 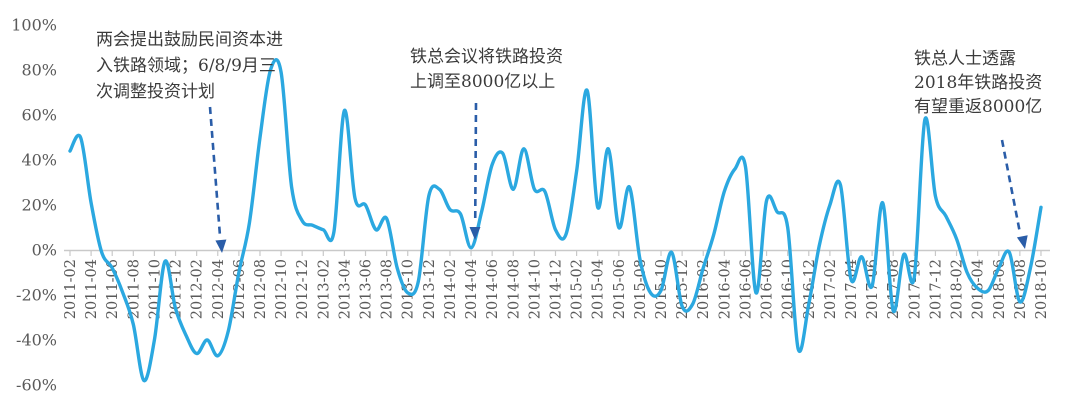 What do you see at coordinates (958, 289) in the screenshot?
I see `x-tick-label: 2018-02` at bounding box center [958, 289].